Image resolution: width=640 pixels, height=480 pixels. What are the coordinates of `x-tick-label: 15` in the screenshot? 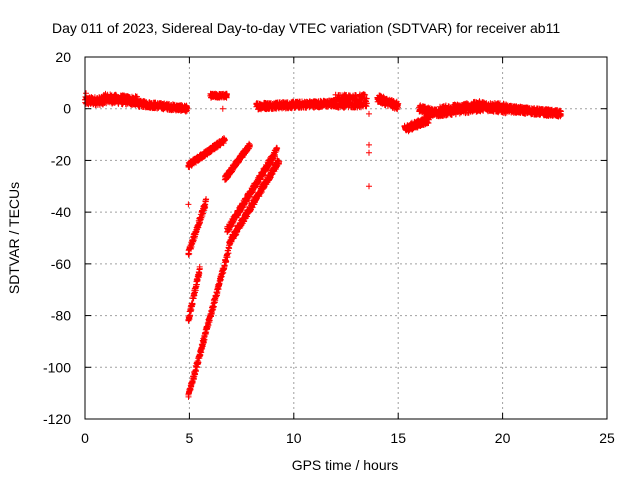 It's located at (398, 438).